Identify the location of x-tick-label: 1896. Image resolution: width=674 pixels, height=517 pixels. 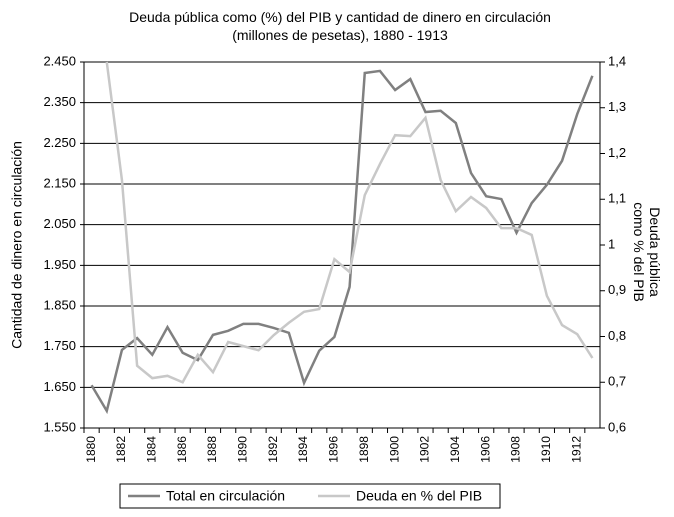
(334, 449).